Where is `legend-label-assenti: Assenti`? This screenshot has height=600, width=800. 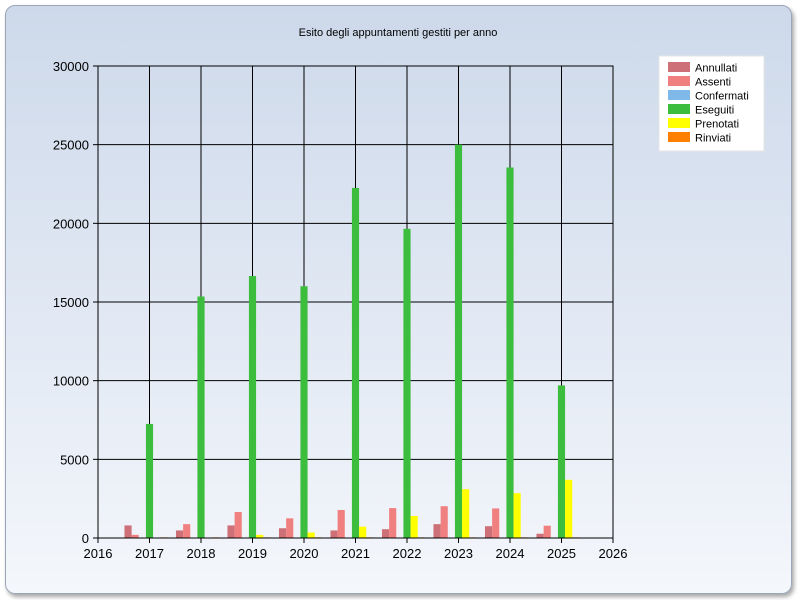 legend-label-assenti: Assenti is located at coordinates (713, 83).